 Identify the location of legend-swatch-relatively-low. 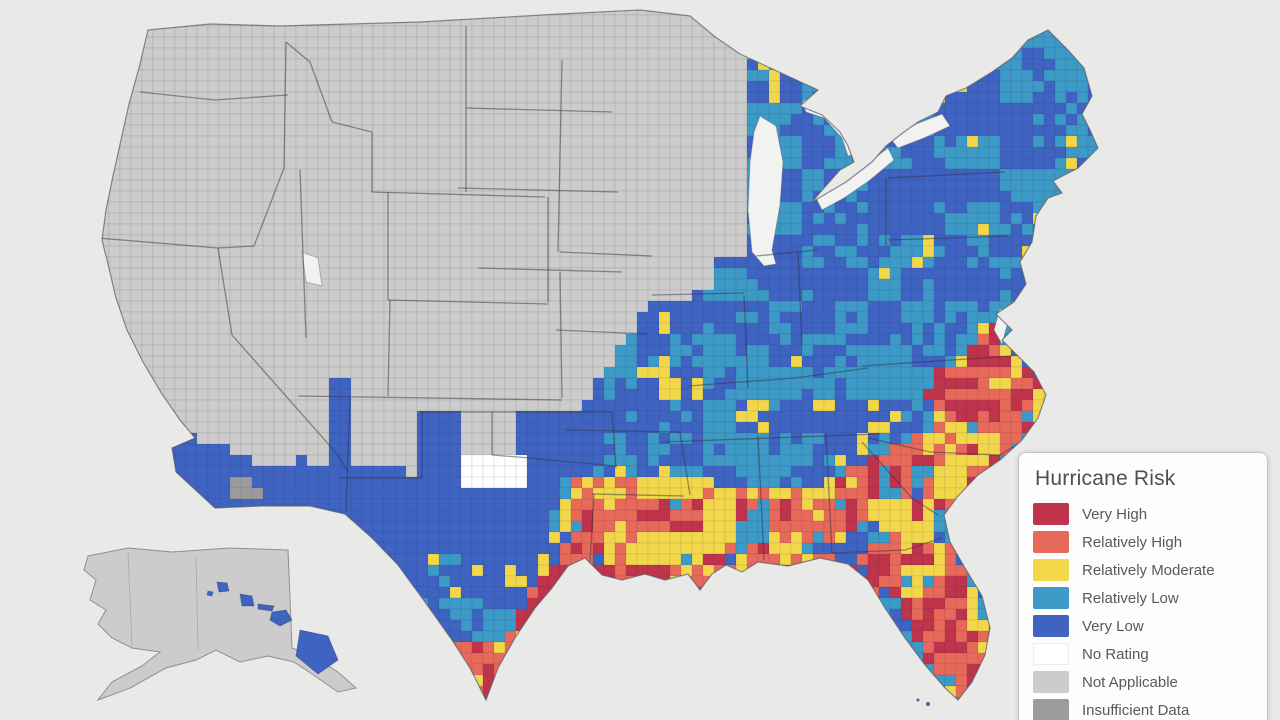
(1051, 598).